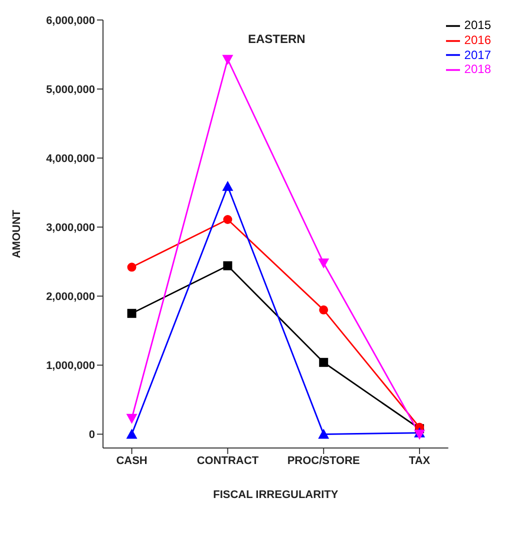 The height and width of the screenshot is (540, 525). Describe the element at coordinates (227, 460) in the screenshot. I see `x-tick-label: CONTRACT` at that location.